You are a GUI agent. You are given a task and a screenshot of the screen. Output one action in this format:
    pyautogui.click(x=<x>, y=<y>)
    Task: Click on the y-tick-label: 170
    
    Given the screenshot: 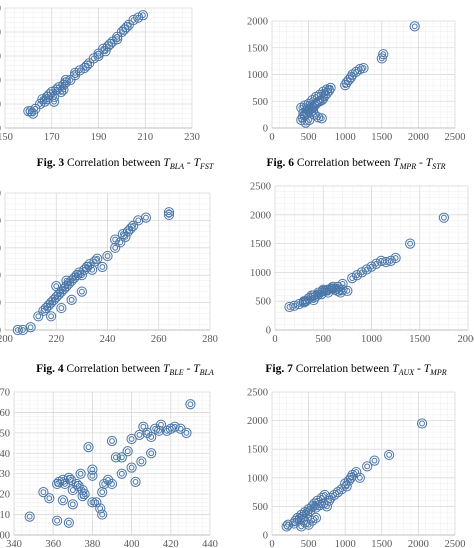 What is the action you would take?
    pyautogui.click(x=0, y=33)
    